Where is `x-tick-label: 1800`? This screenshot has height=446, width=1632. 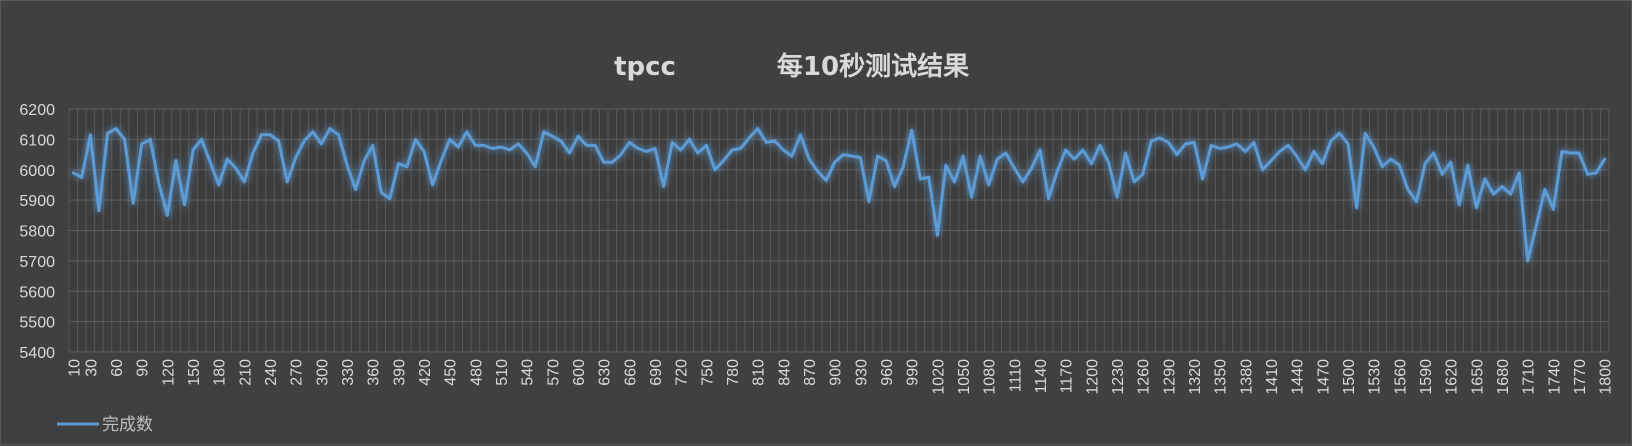 x-tick-label: 1800 is located at coordinates (1606, 377).